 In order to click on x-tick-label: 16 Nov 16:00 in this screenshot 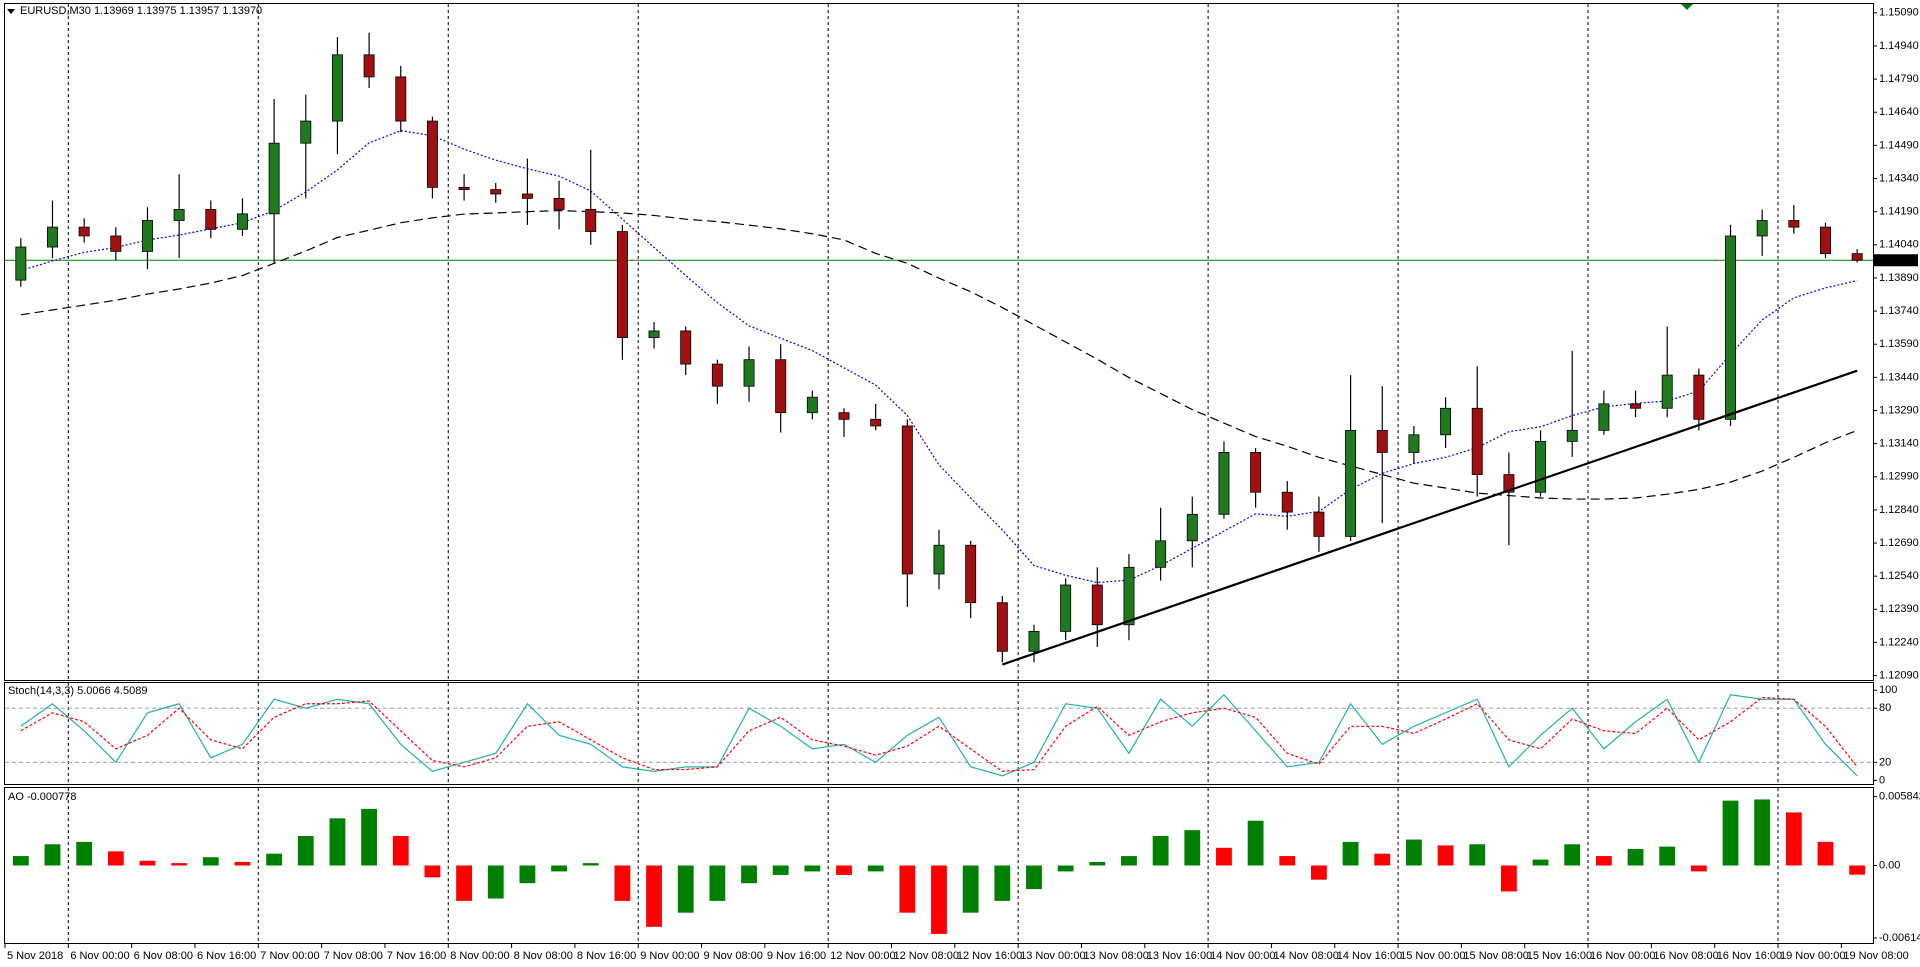, I will do `click(1749, 956)`.